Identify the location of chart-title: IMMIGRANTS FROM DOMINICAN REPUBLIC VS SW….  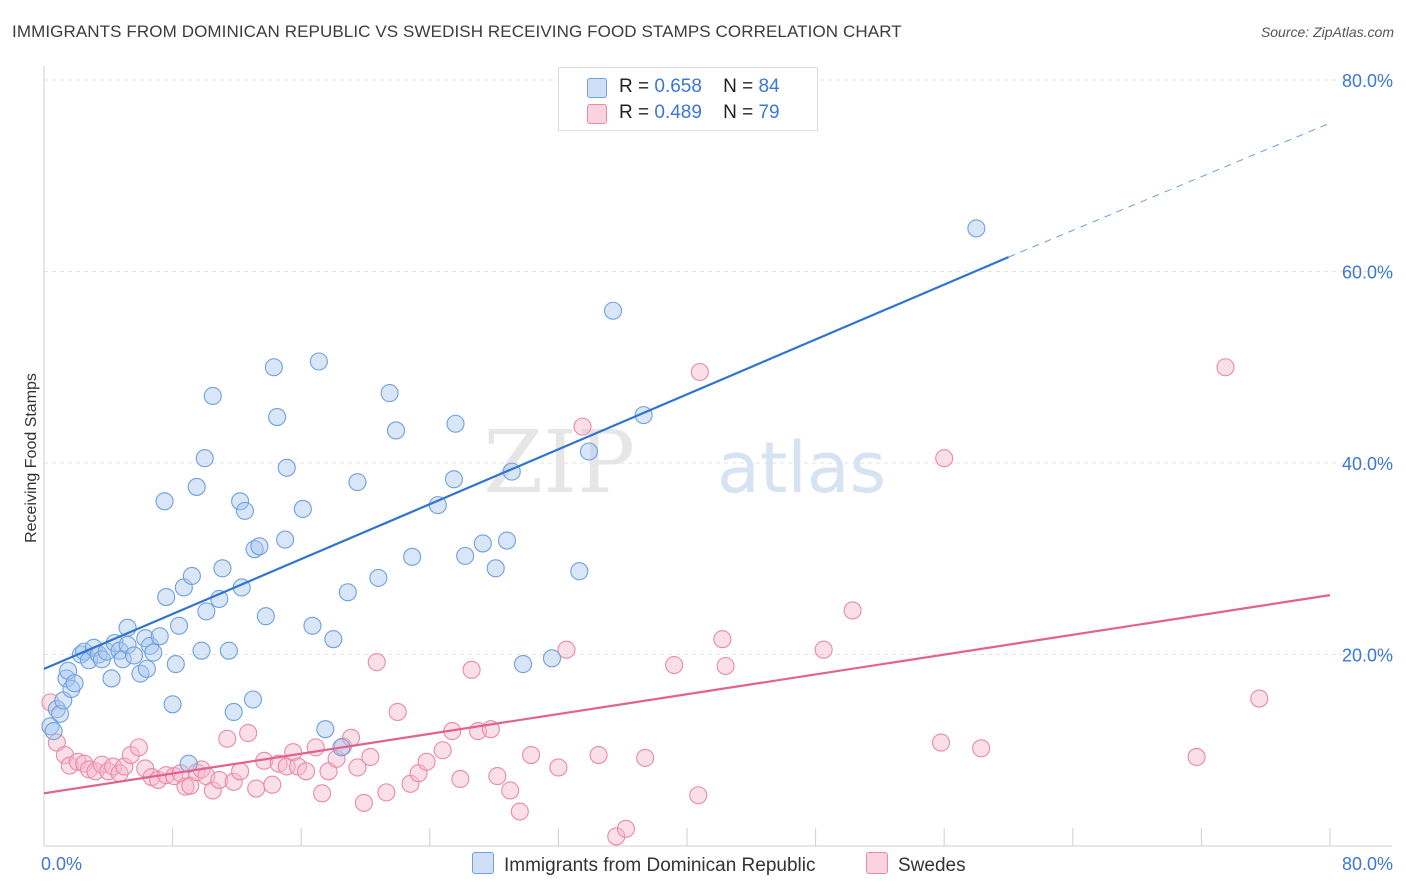
(457, 31).